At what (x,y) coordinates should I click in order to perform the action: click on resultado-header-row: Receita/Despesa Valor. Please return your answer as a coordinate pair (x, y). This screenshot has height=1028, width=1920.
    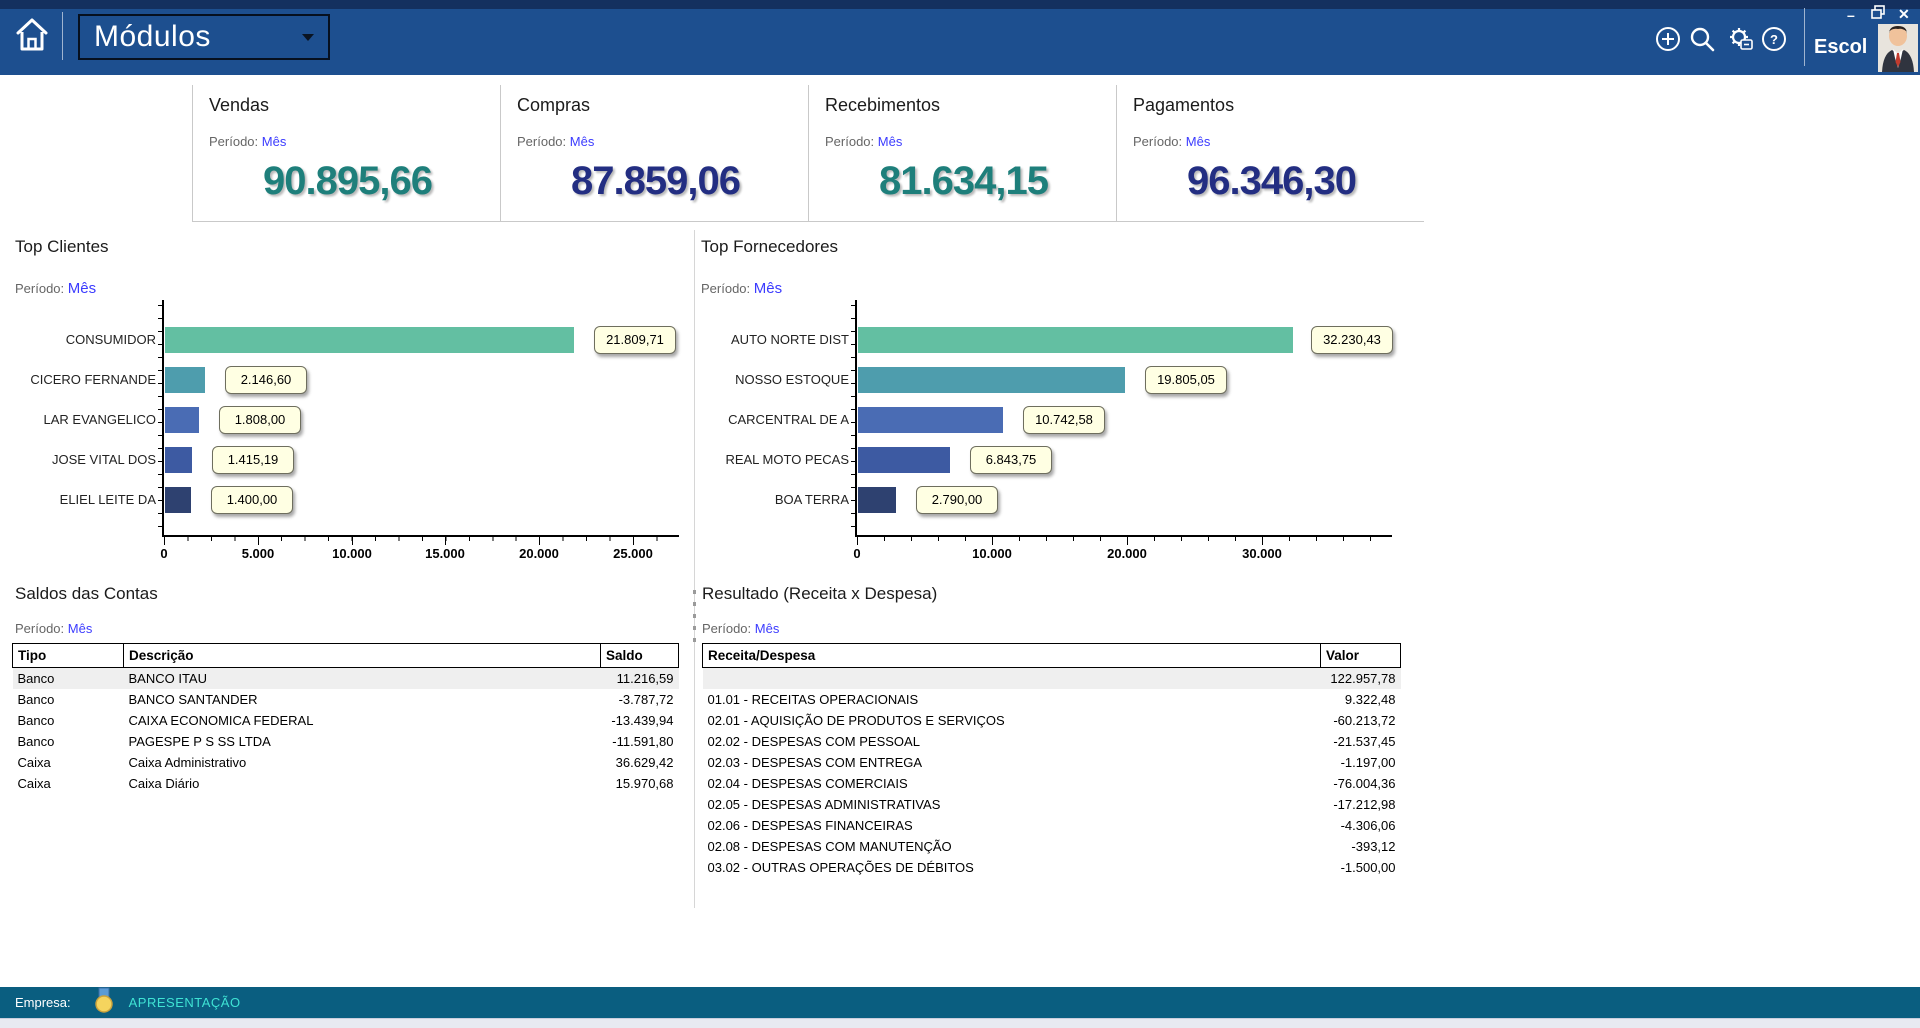
    Looking at the image, I should click on (1051, 655).